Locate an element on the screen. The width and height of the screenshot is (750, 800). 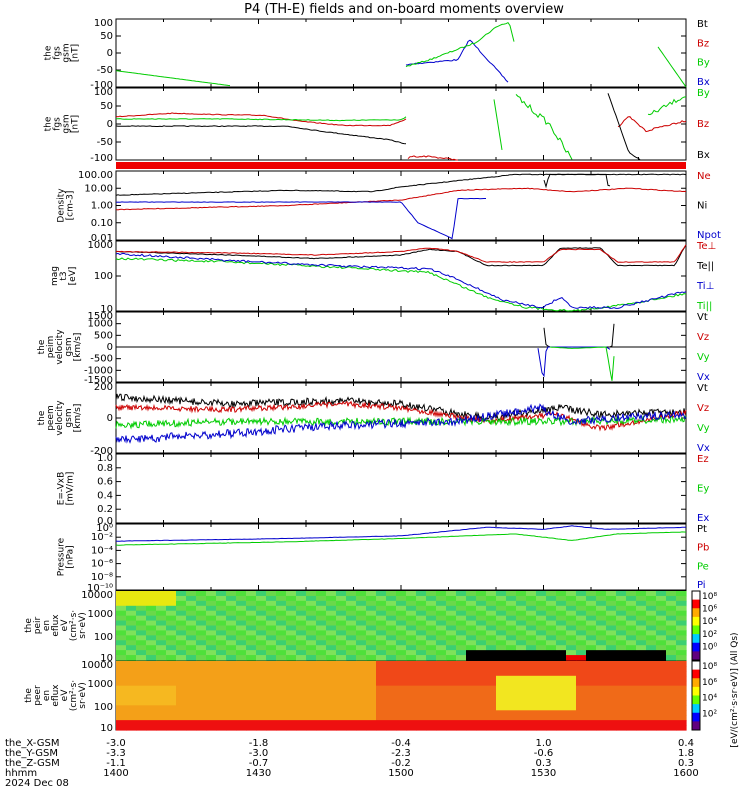
ytick-label: 10000 is located at coordinates (97, 595).